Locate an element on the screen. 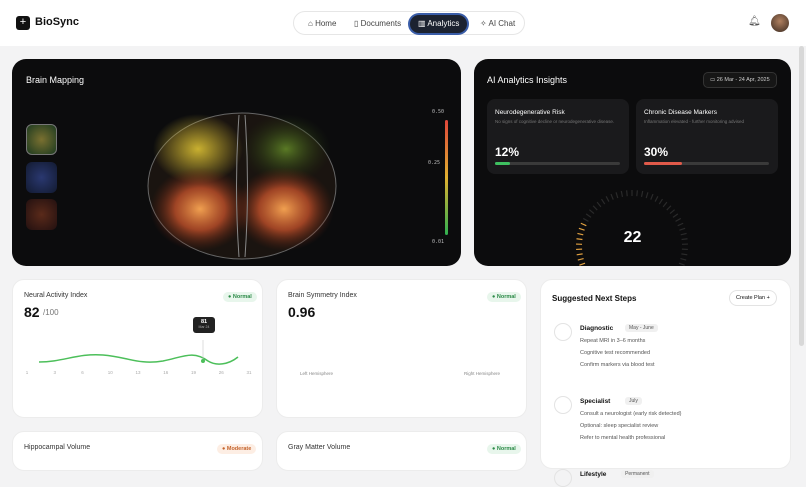 This screenshot has width=806, height=487. step-tag: July is located at coordinates (633, 401).